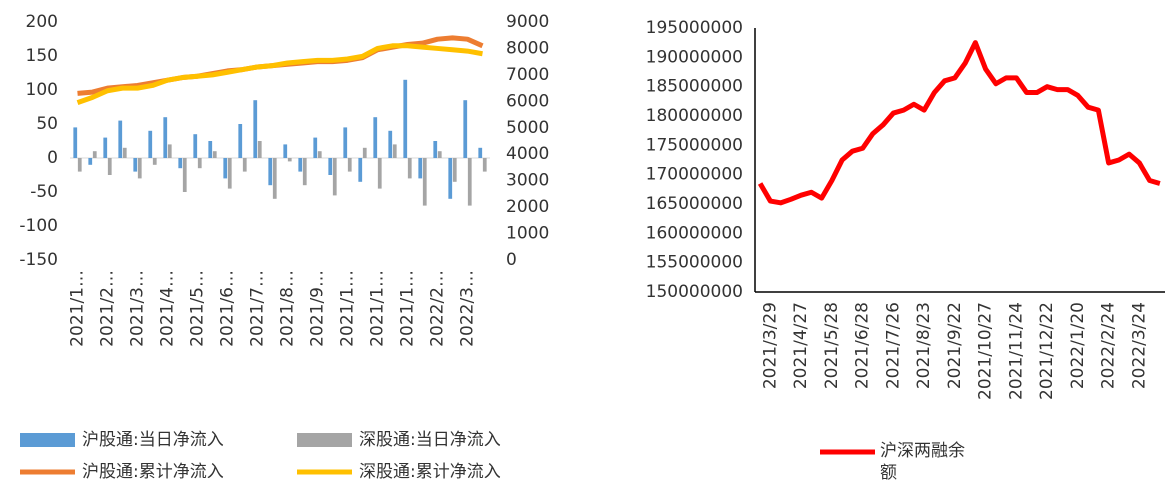 This screenshot has width=1172, height=488. I want to click on y-tick-label: 150, so click(42, 56).